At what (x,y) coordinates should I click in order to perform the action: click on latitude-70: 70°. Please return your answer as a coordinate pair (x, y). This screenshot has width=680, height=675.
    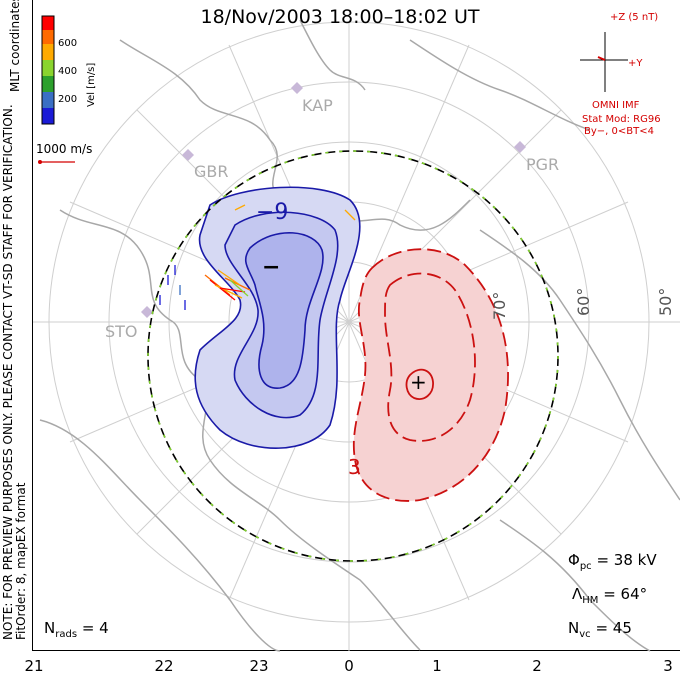
    Looking at the image, I should click on (499, 305).